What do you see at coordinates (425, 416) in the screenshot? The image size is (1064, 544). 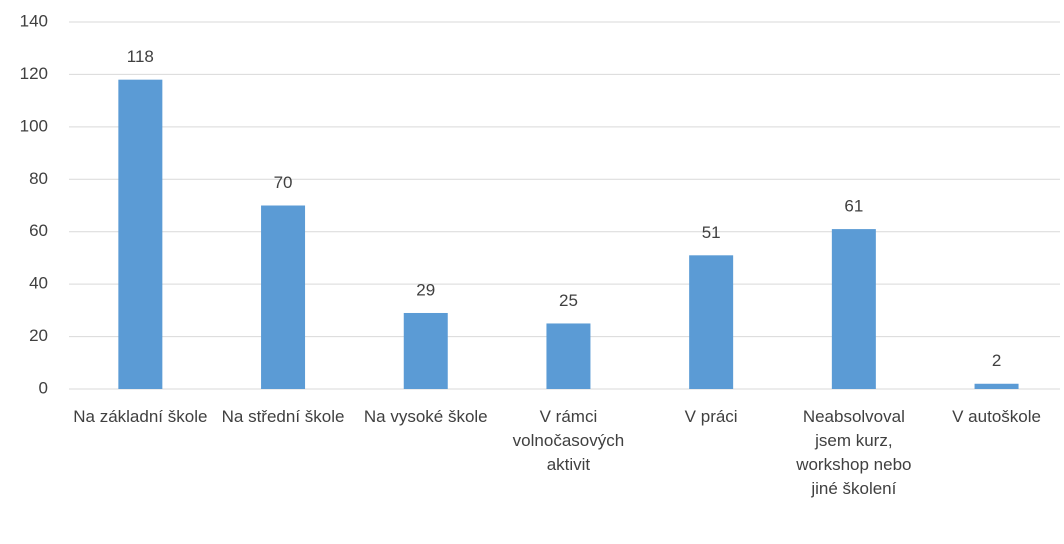 I see `x-tick-label: Na vysoké škole` at bounding box center [425, 416].